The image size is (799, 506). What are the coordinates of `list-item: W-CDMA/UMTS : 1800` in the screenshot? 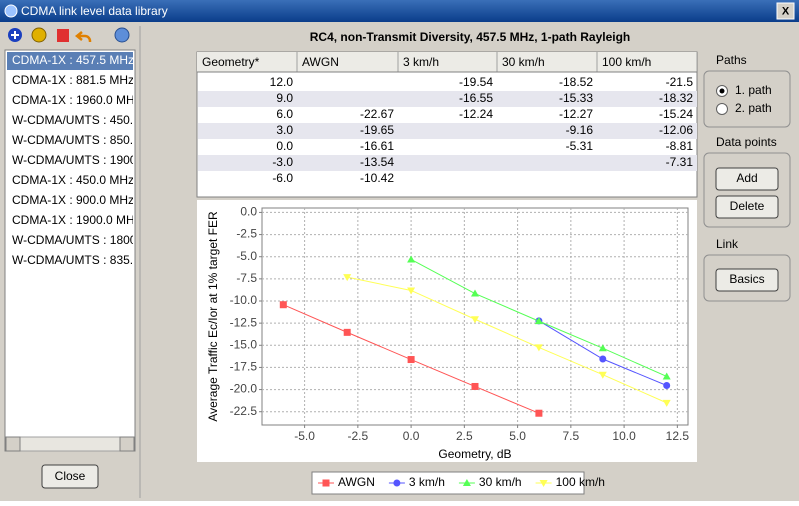 It's located at (74, 240).